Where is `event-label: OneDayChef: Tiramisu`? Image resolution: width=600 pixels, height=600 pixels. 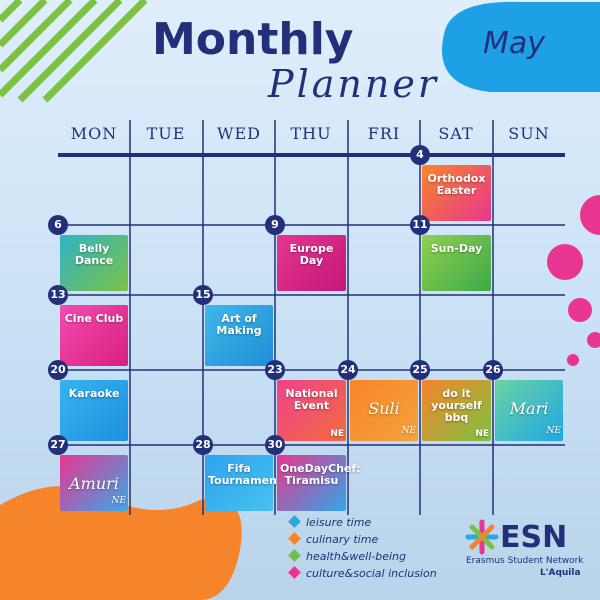
event-label: OneDayChef: Tiramisu is located at coordinates (320, 474).